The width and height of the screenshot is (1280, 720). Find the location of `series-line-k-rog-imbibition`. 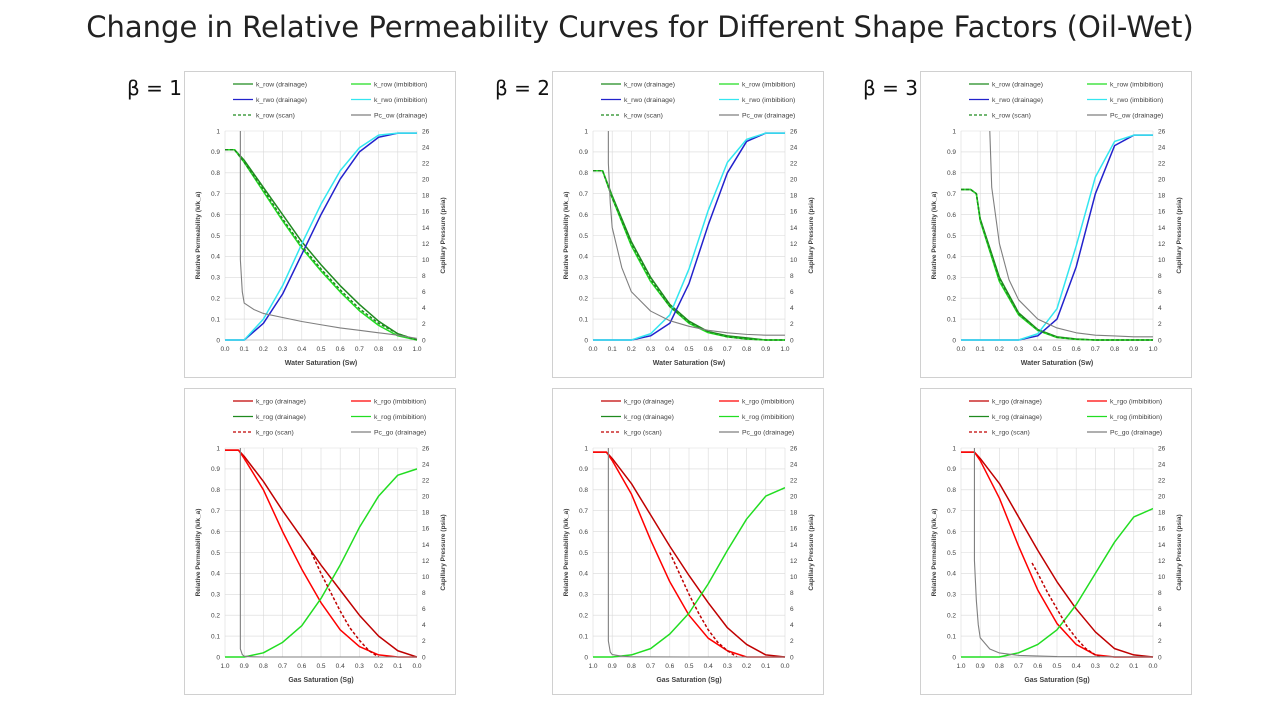

series-line-k-rog-imbibition is located at coordinates (689, 572).